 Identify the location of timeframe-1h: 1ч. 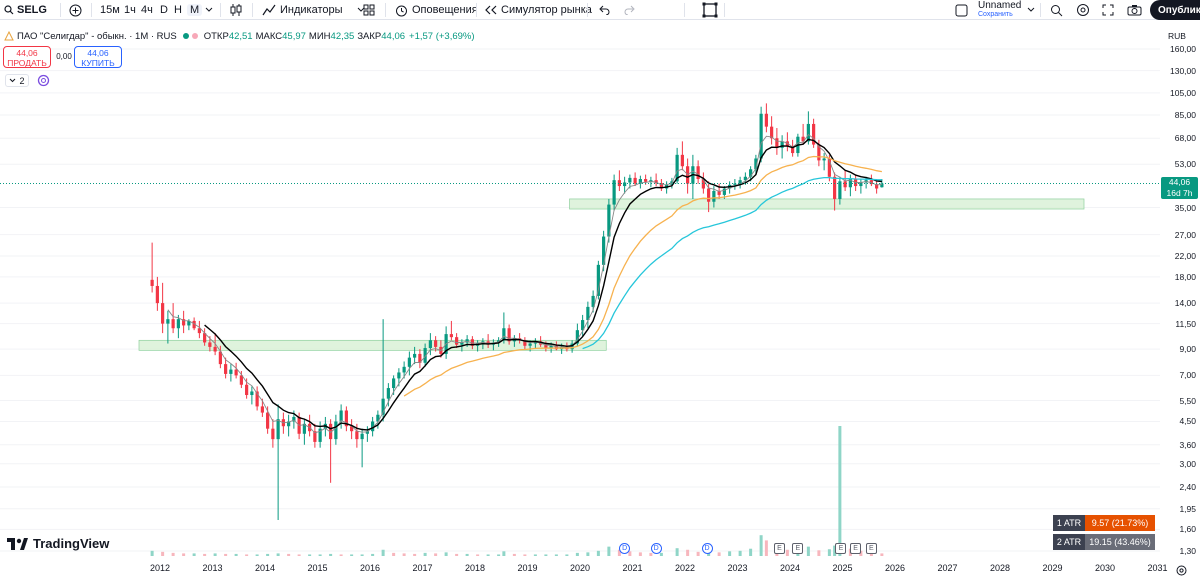
(130, 10).